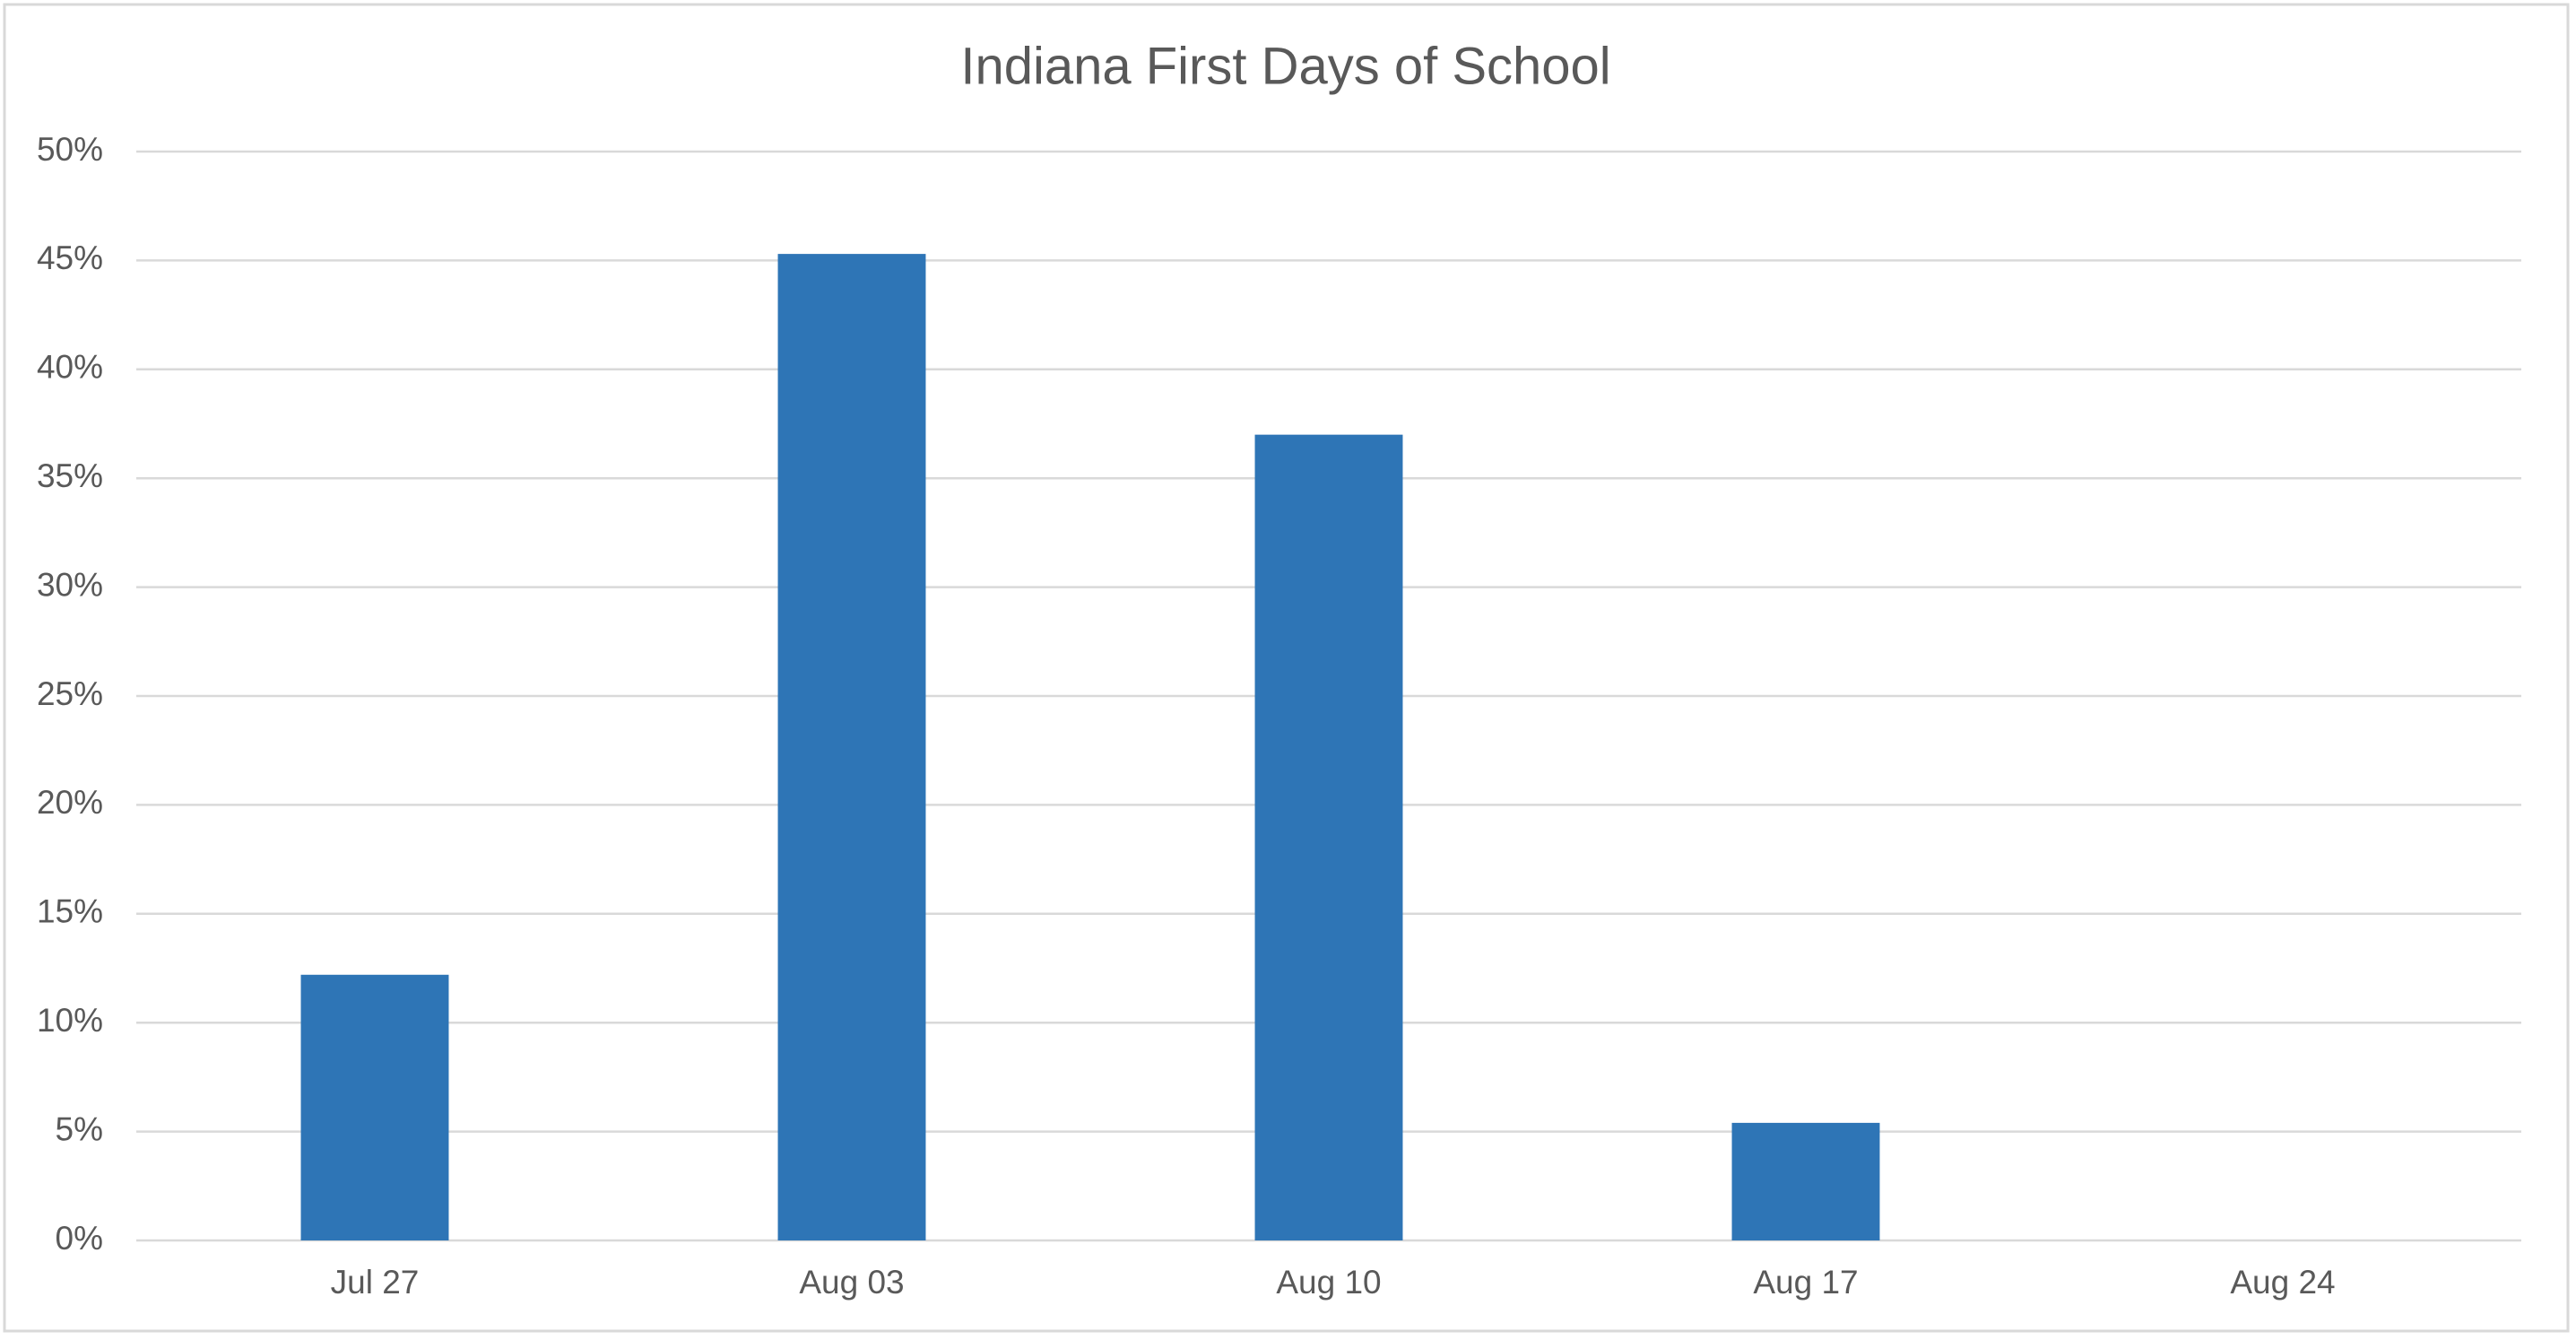  Describe the element at coordinates (79, 1128) in the screenshot. I see `y-tick-label: 5%` at that location.